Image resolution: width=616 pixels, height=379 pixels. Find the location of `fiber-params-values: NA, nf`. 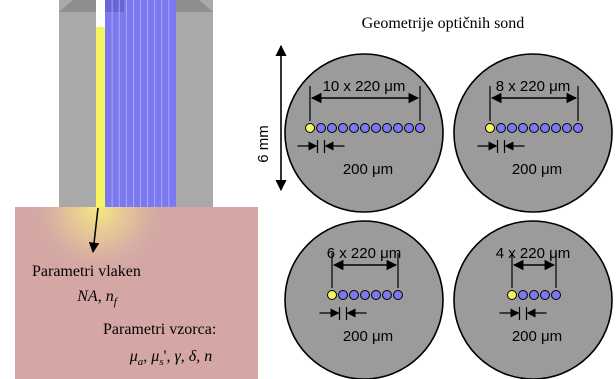

fiber-params-values: NA, nf is located at coordinates (97, 298).